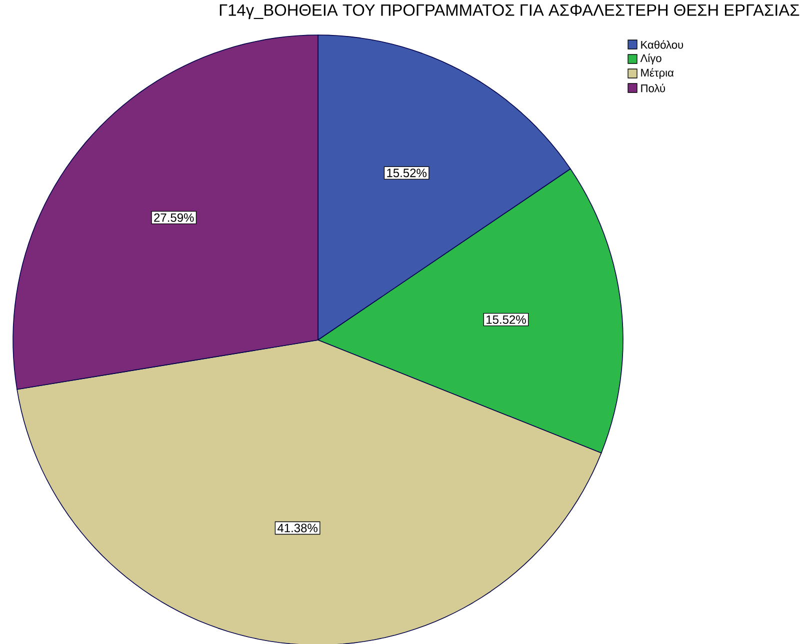  I want to click on chart-title: Γ14γ_ΒΟΗΘΕΙΑ ΤΟΥ ΠΡΟΓΡΑΜΜΑΤΟΣ ΓΙΑ ΑΣΦΑΛΕΣΤΕΡΗ ΘΕΣΗ ΕΡΓΑΣΙΑΣ, so click(510, 12).